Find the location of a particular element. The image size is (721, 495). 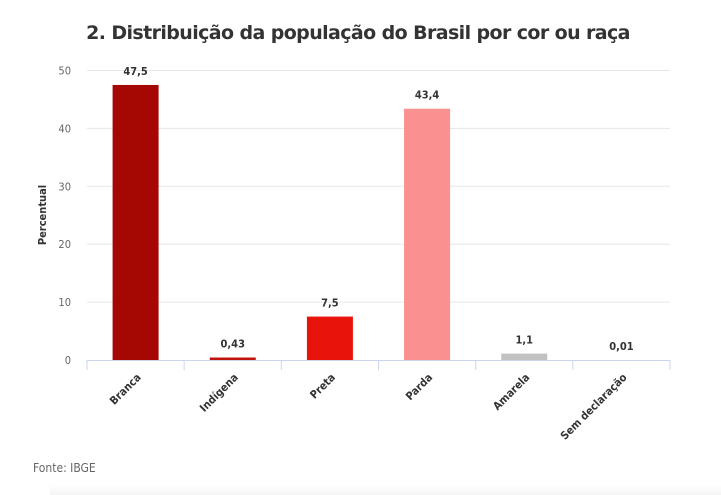

source-note: Fonte: IBGE is located at coordinates (64, 468).